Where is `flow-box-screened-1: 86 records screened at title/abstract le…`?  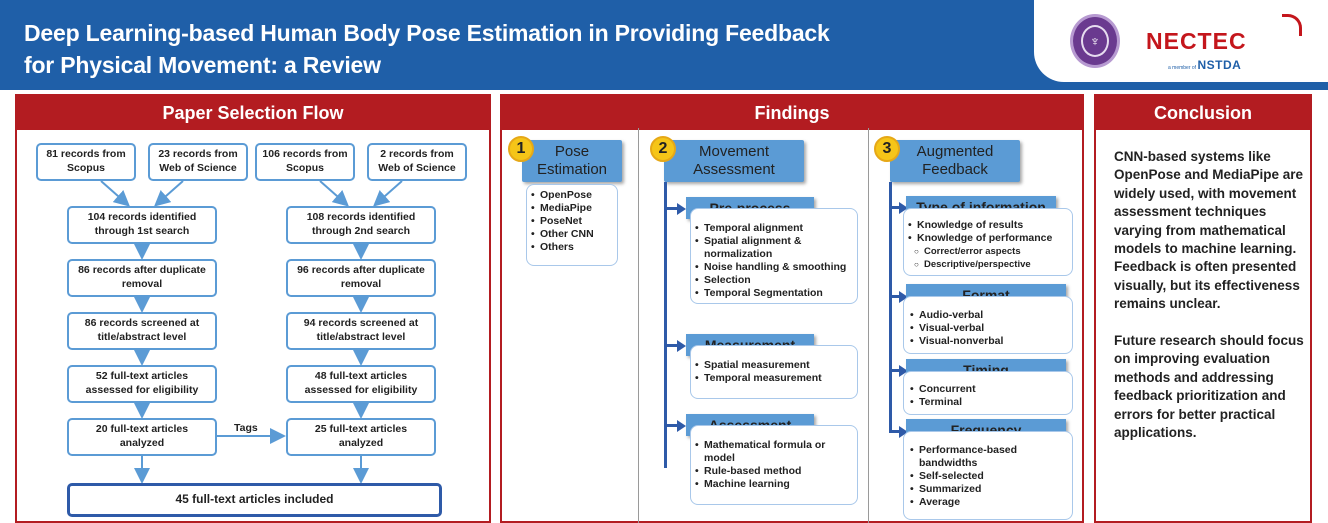 flow-box-screened-1: 86 records screened at title/abstract le… is located at coordinates (142, 331).